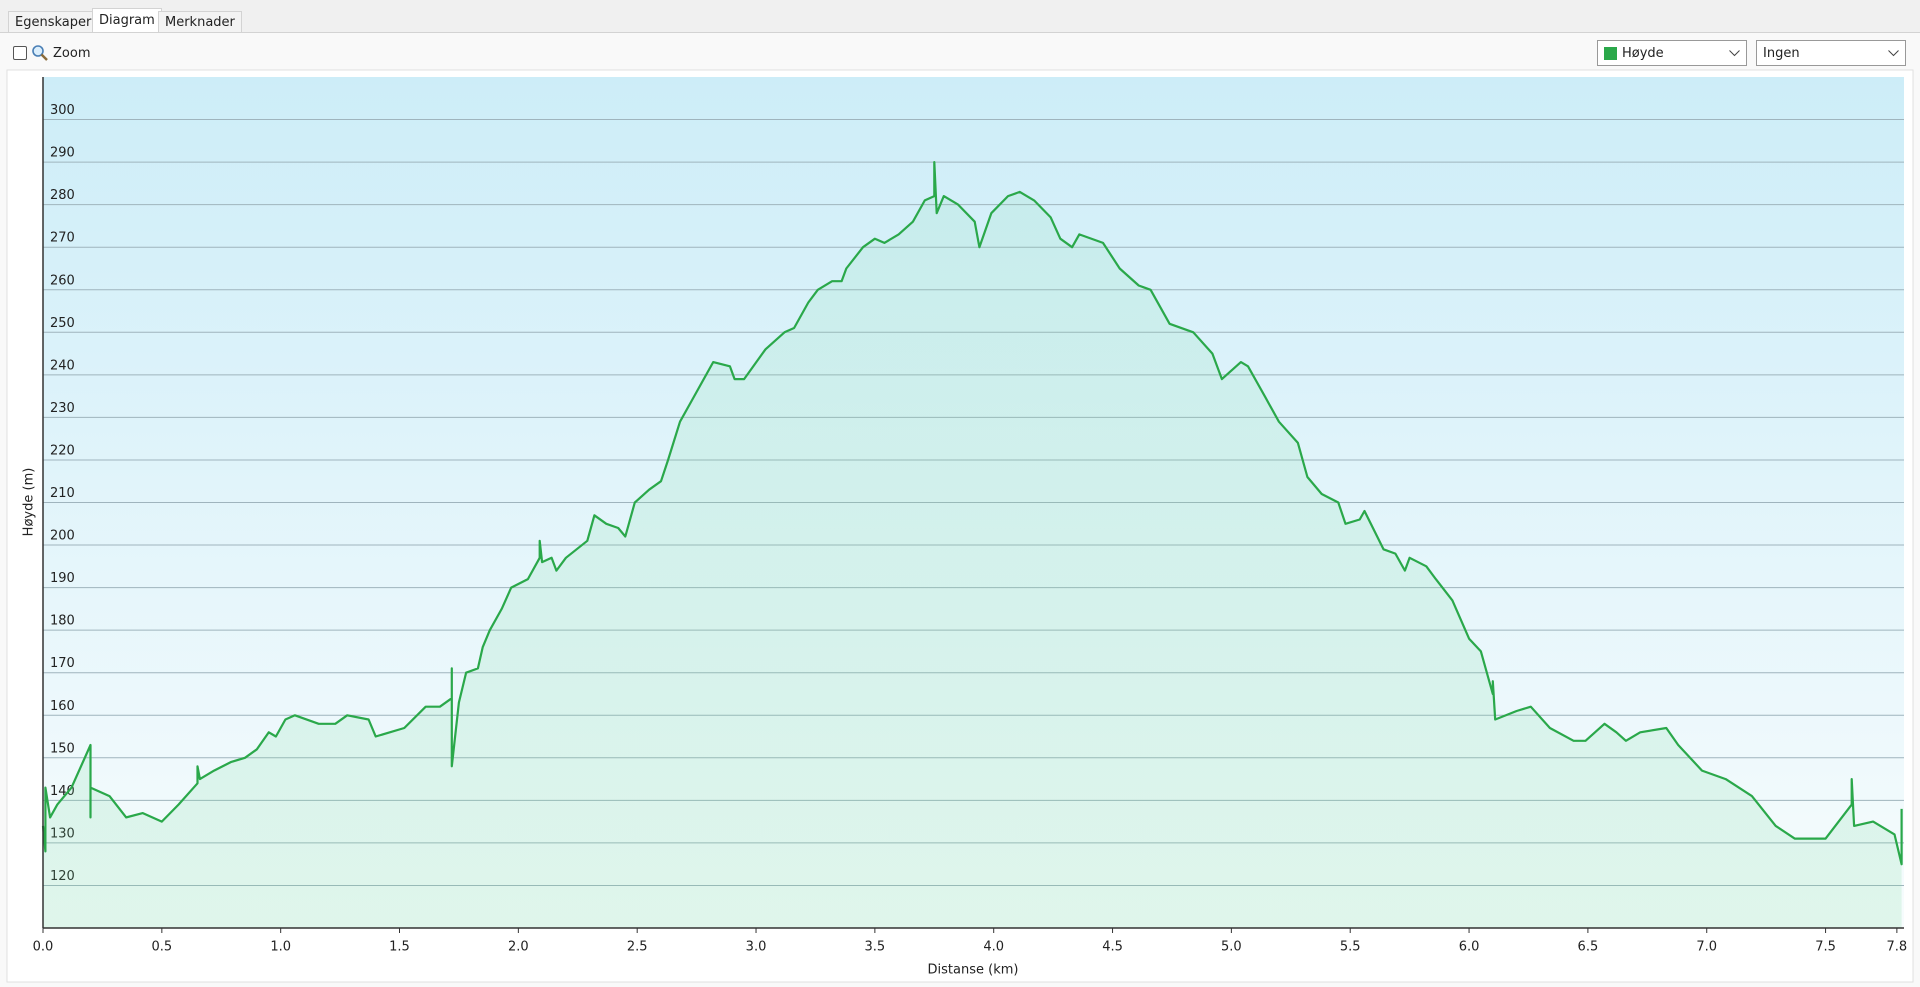 The width and height of the screenshot is (1920, 987). I want to click on compare-select: Ingen, so click(1831, 53).